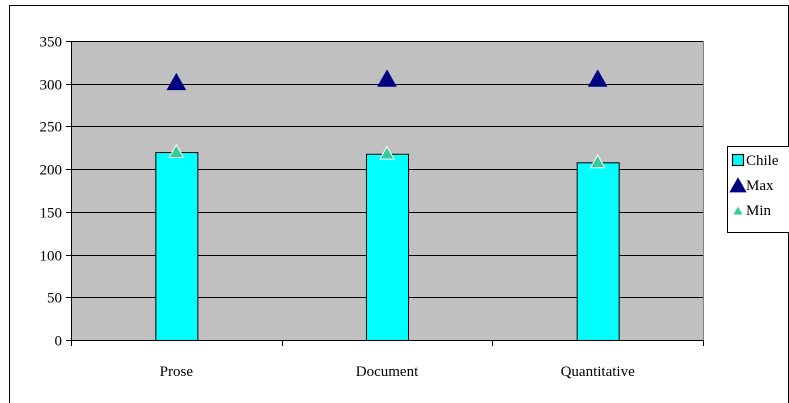 This screenshot has height=403, width=789. Describe the element at coordinates (51, 128) in the screenshot. I see `y-tick-label: 250` at that location.